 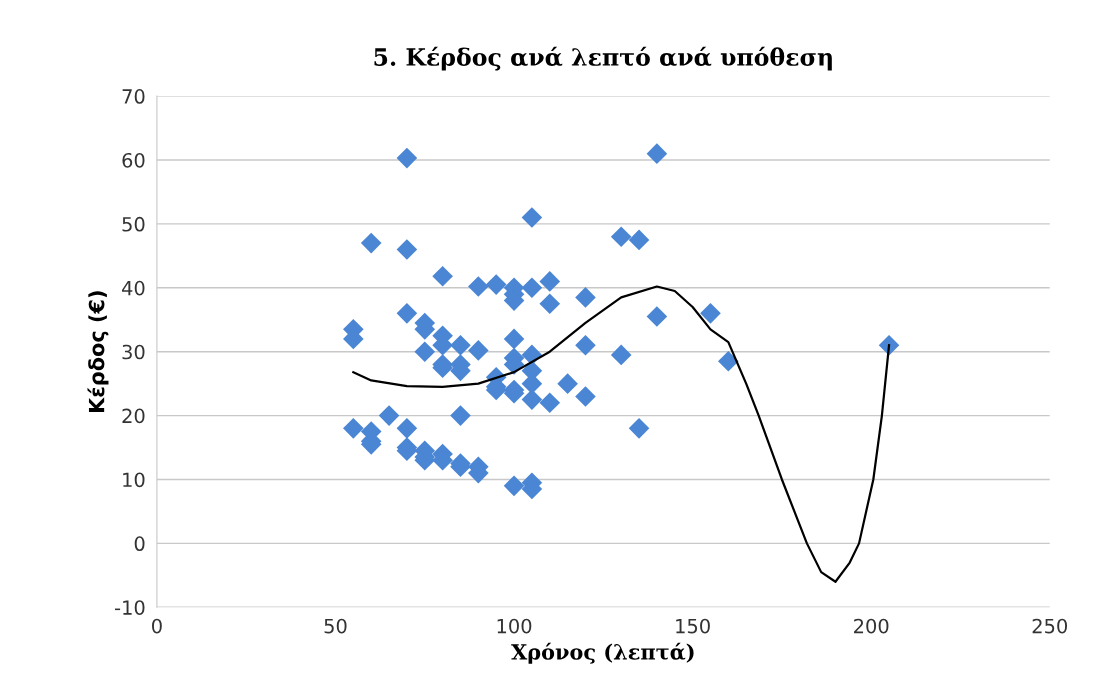 I want to click on x-tick-label: 150, so click(x=693, y=626).